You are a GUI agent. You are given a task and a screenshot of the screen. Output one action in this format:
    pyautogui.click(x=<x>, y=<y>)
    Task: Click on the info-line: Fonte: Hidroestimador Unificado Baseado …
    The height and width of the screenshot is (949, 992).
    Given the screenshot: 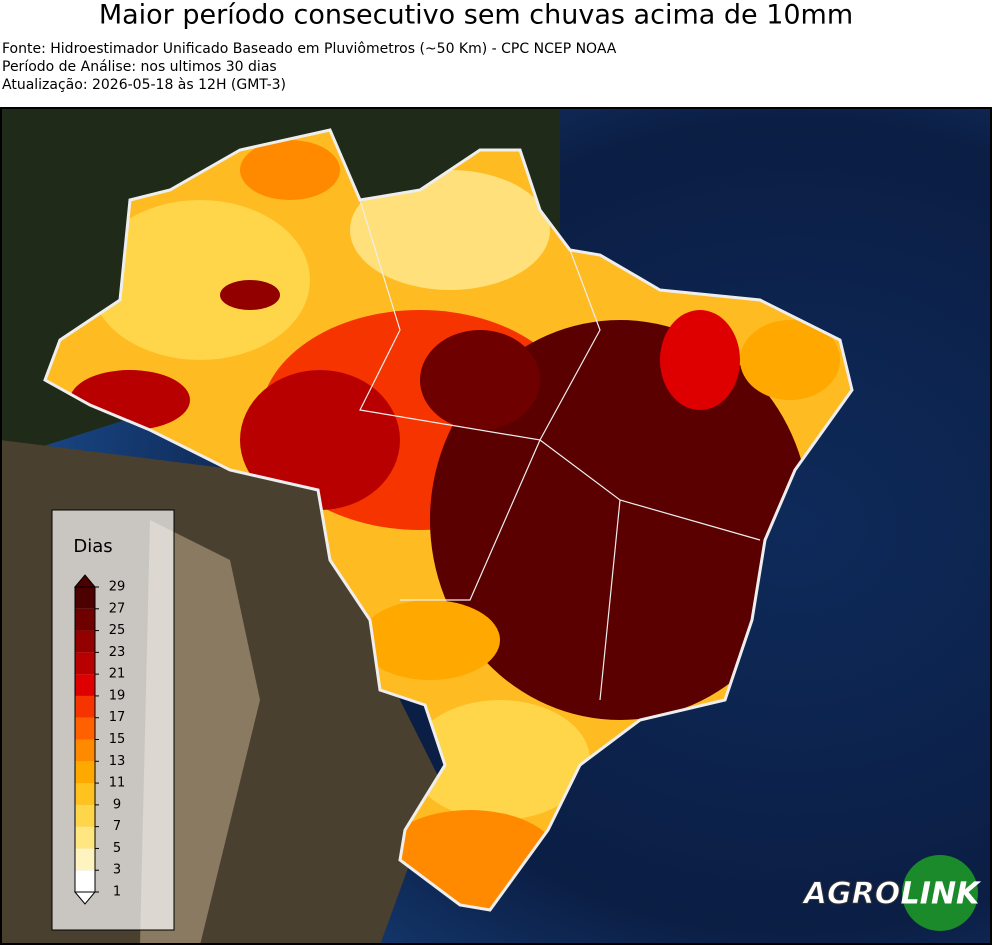 What is the action you would take?
    pyautogui.click(x=309, y=49)
    